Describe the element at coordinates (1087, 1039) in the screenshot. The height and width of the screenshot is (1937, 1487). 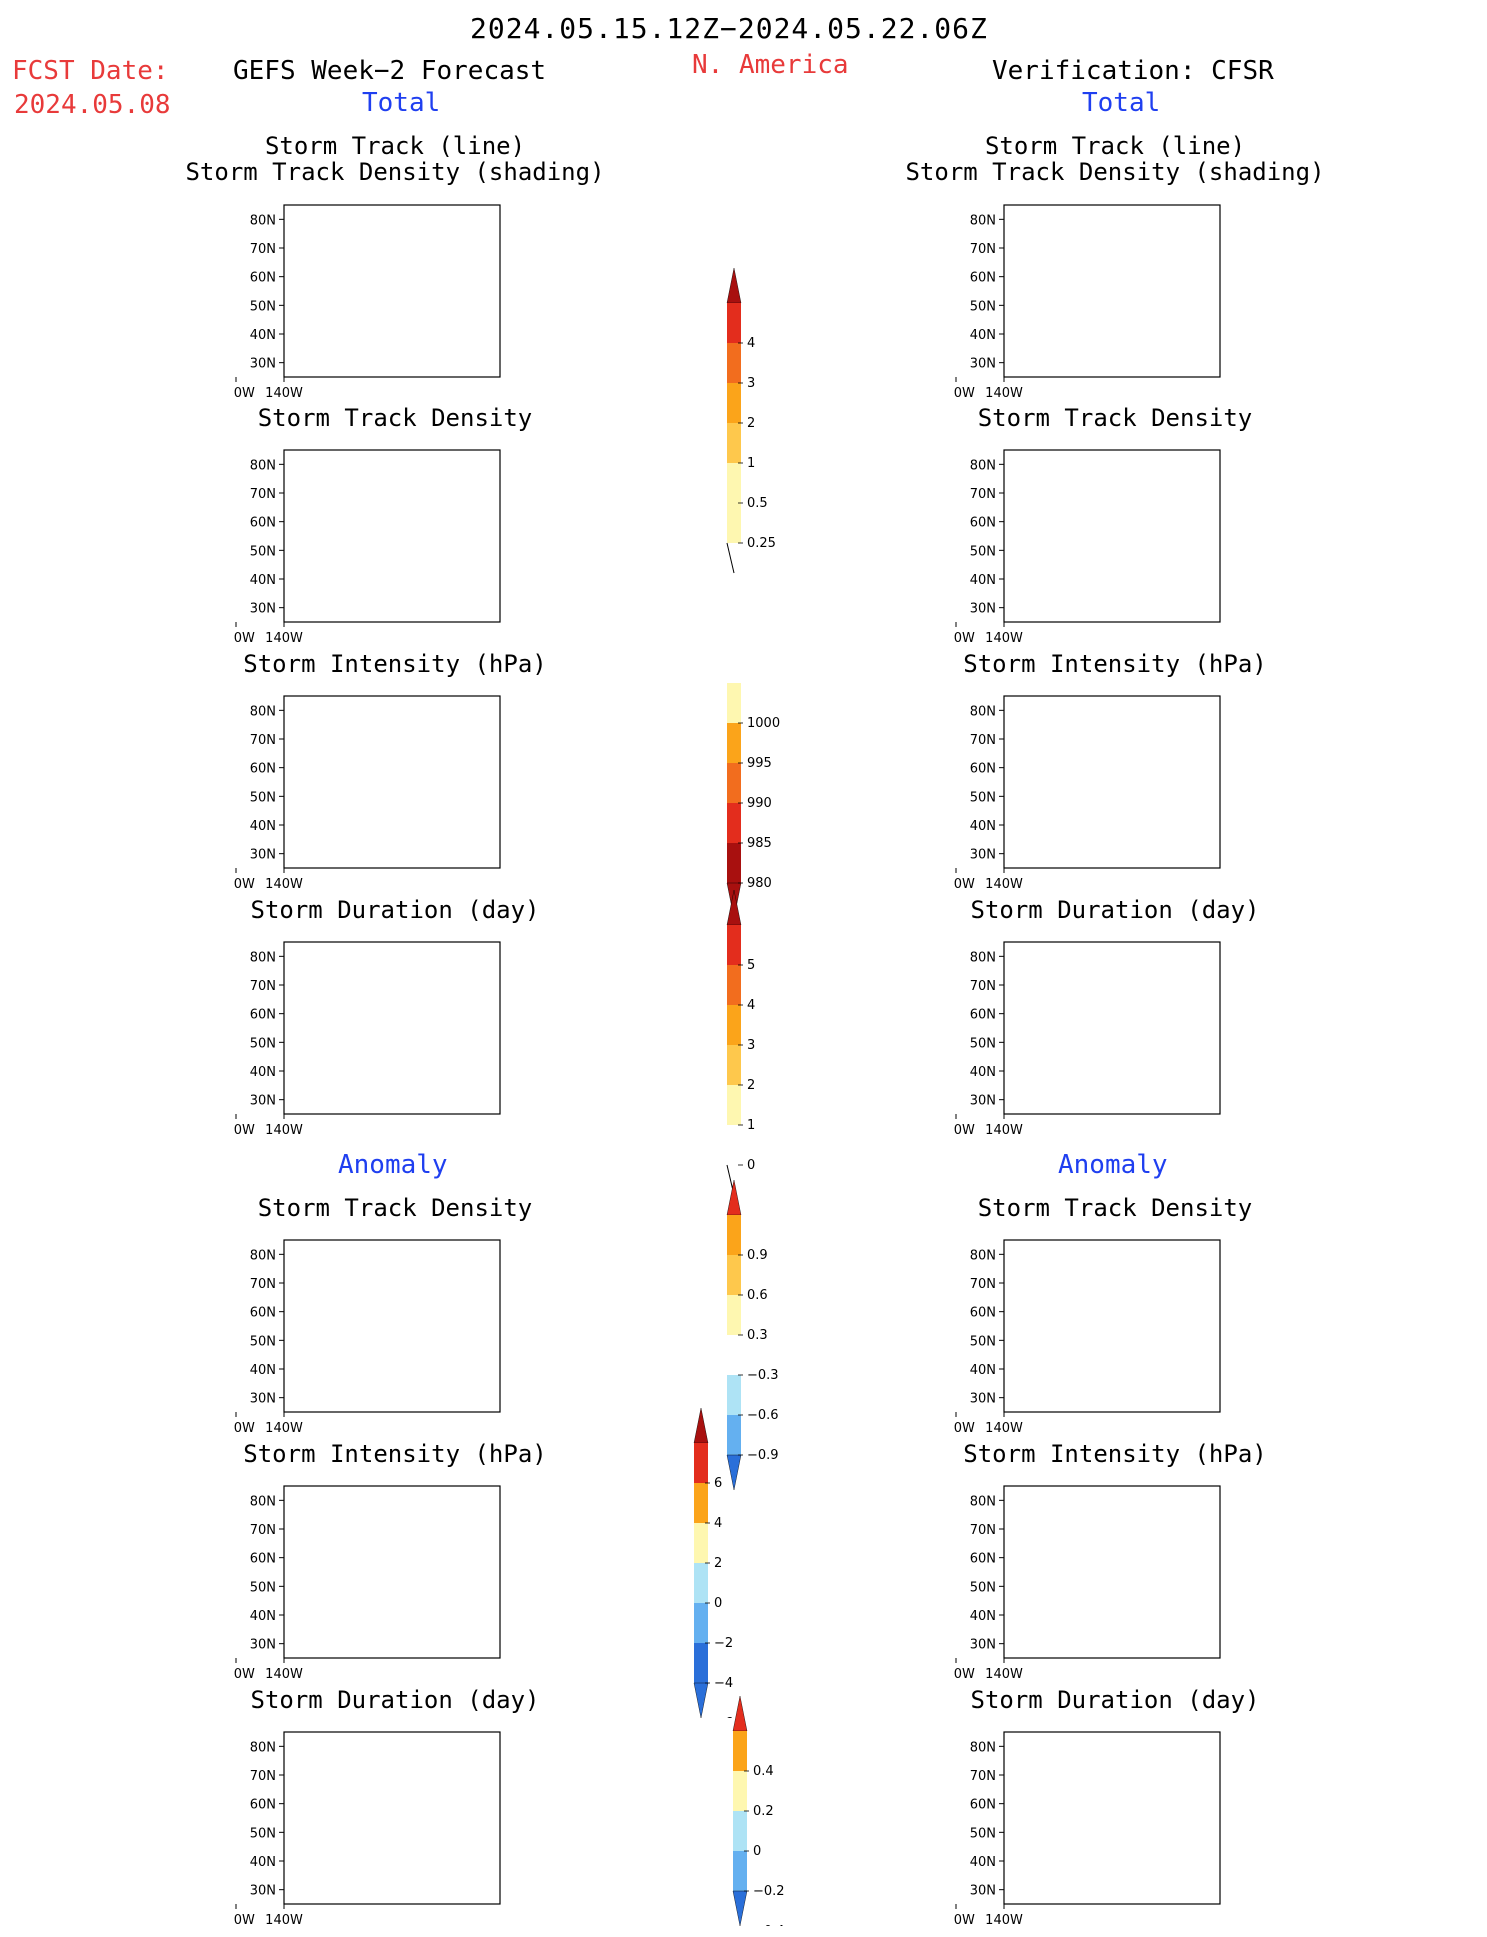
I see `verification-map-cf_duration: 80N70N60N50N40N30N140W120W100W80W60W` at that location.